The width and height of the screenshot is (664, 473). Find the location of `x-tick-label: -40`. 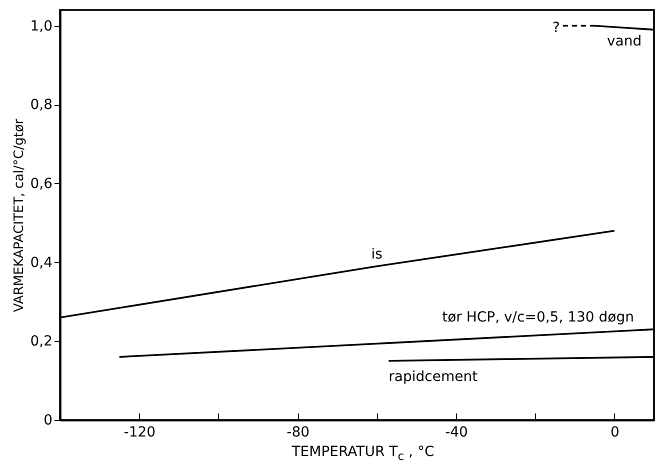

x-tick-label: -40 is located at coordinates (456, 432).